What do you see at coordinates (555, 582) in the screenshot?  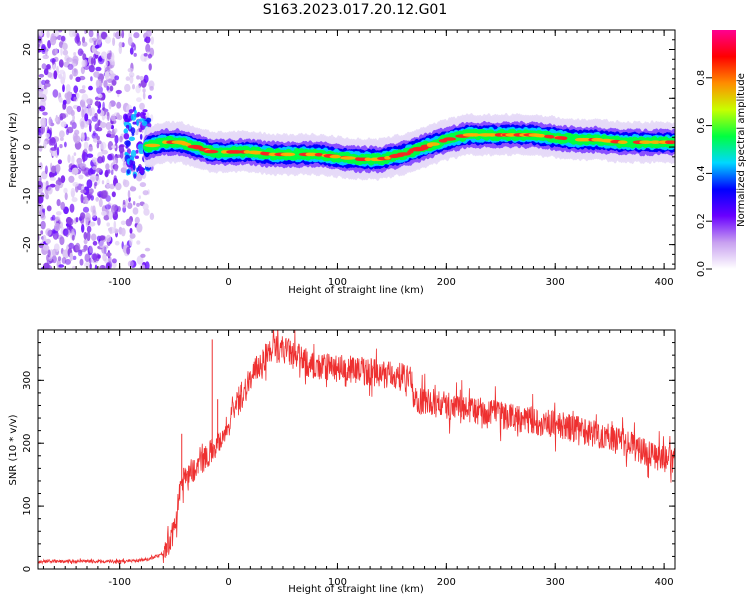 I see `x-tick-label: 300` at bounding box center [555, 582].